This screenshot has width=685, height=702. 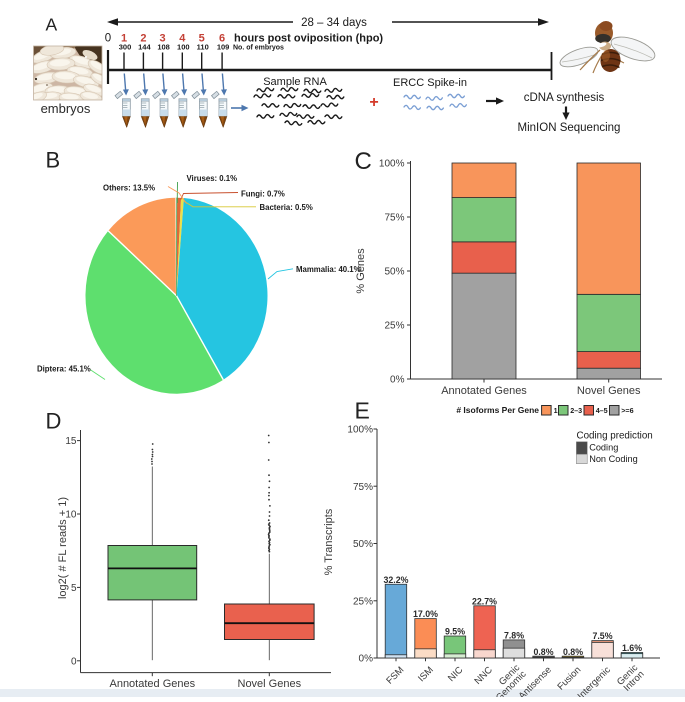 I want to click on svg-text: % Transcripts, so click(x=329, y=541).